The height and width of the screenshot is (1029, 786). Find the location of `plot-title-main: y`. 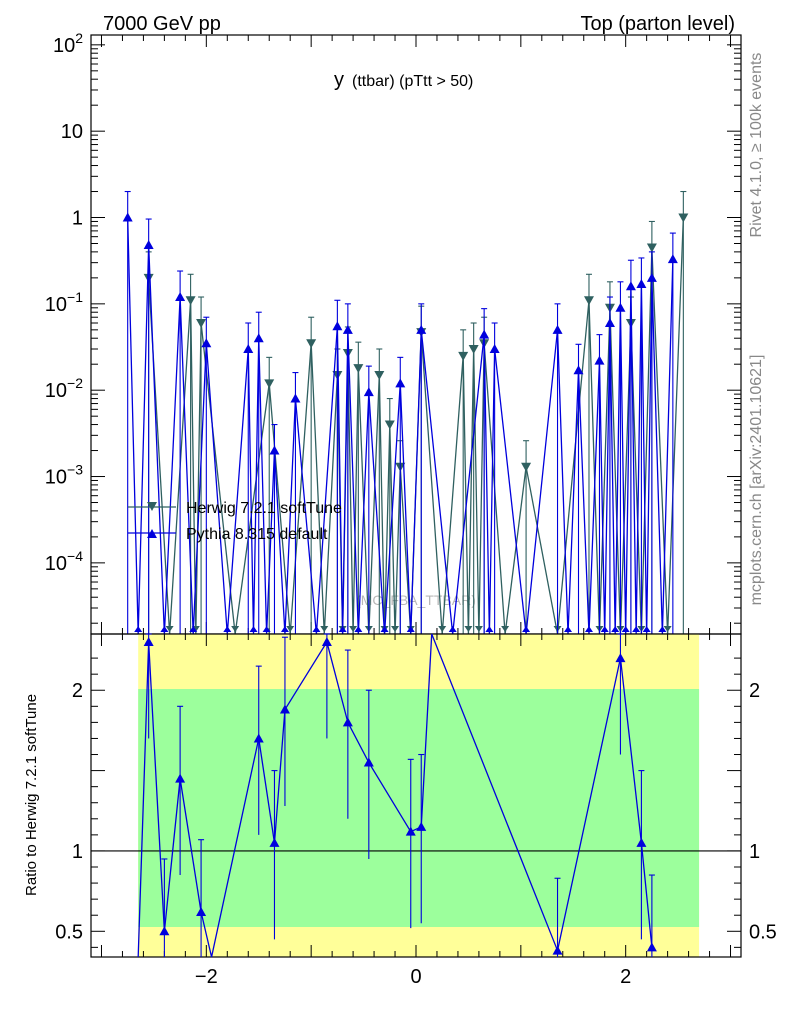

plot-title-main: y is located at coordinates (339, 80).